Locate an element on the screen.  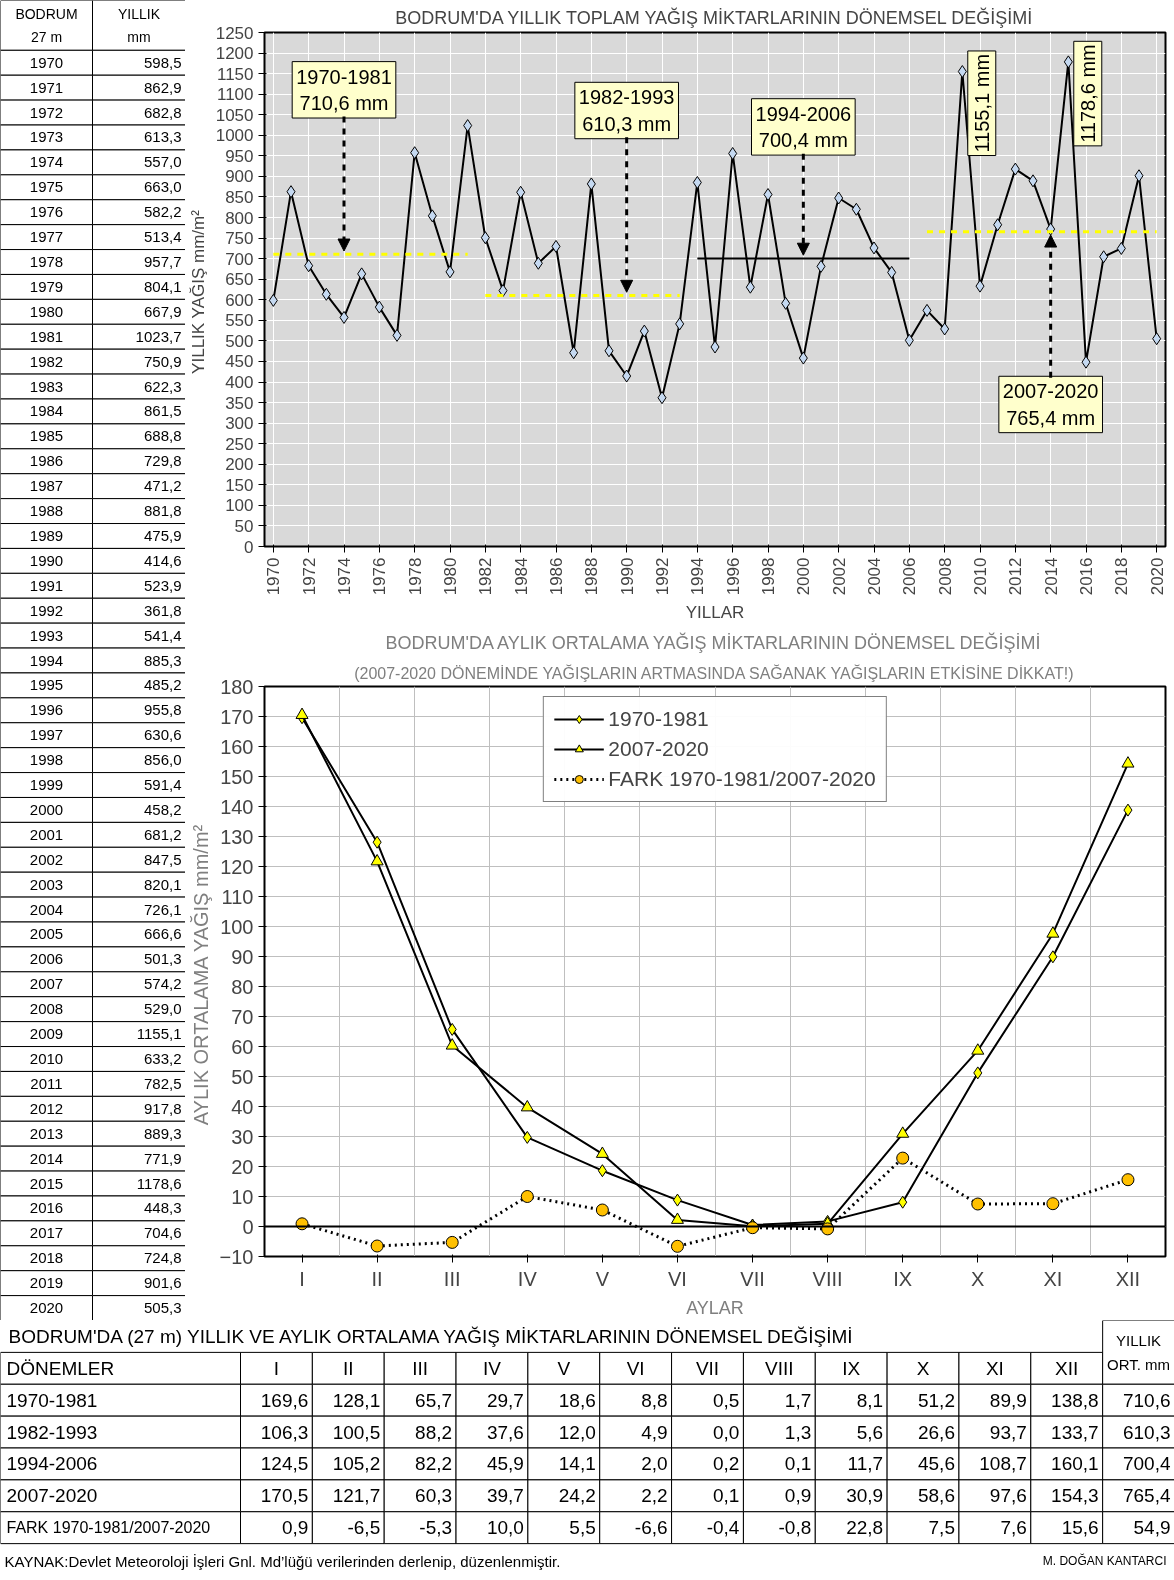
data-label: 37,6 is located at coordinates (505, 1432).